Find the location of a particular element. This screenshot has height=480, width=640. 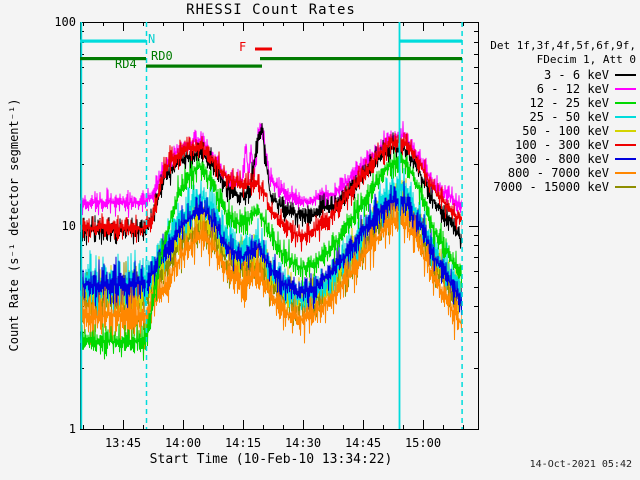

legend-entry: 12 - 25 keV is located at coordinates (563, 102).